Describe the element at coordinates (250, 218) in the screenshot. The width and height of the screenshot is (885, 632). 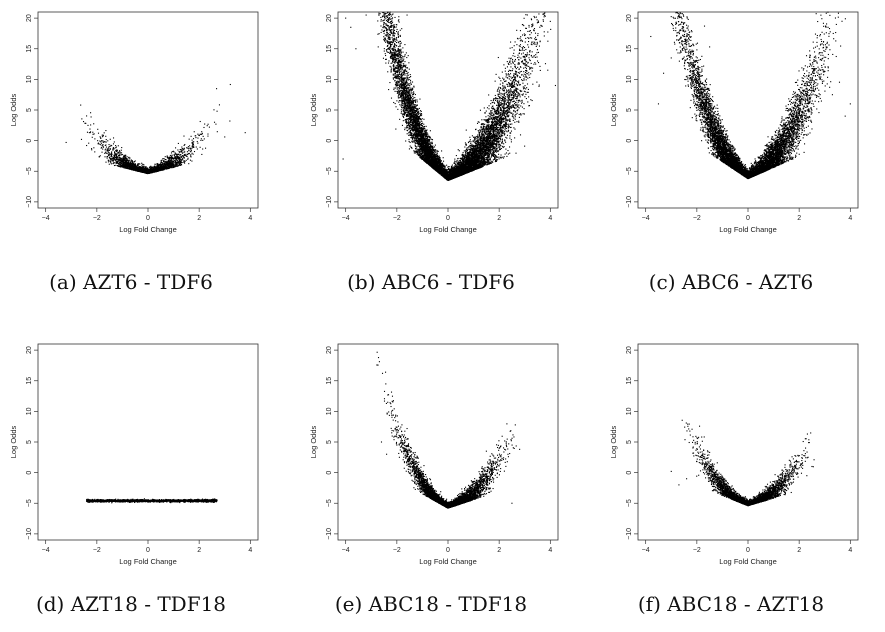
I see `x-tick-label: 4` at that location.